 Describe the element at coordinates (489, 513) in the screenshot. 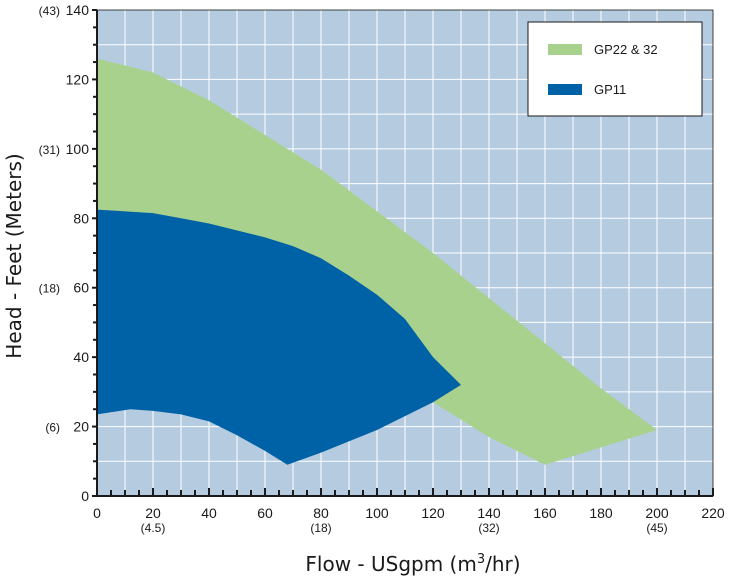

I see `x-tick-label: 140` at that location.